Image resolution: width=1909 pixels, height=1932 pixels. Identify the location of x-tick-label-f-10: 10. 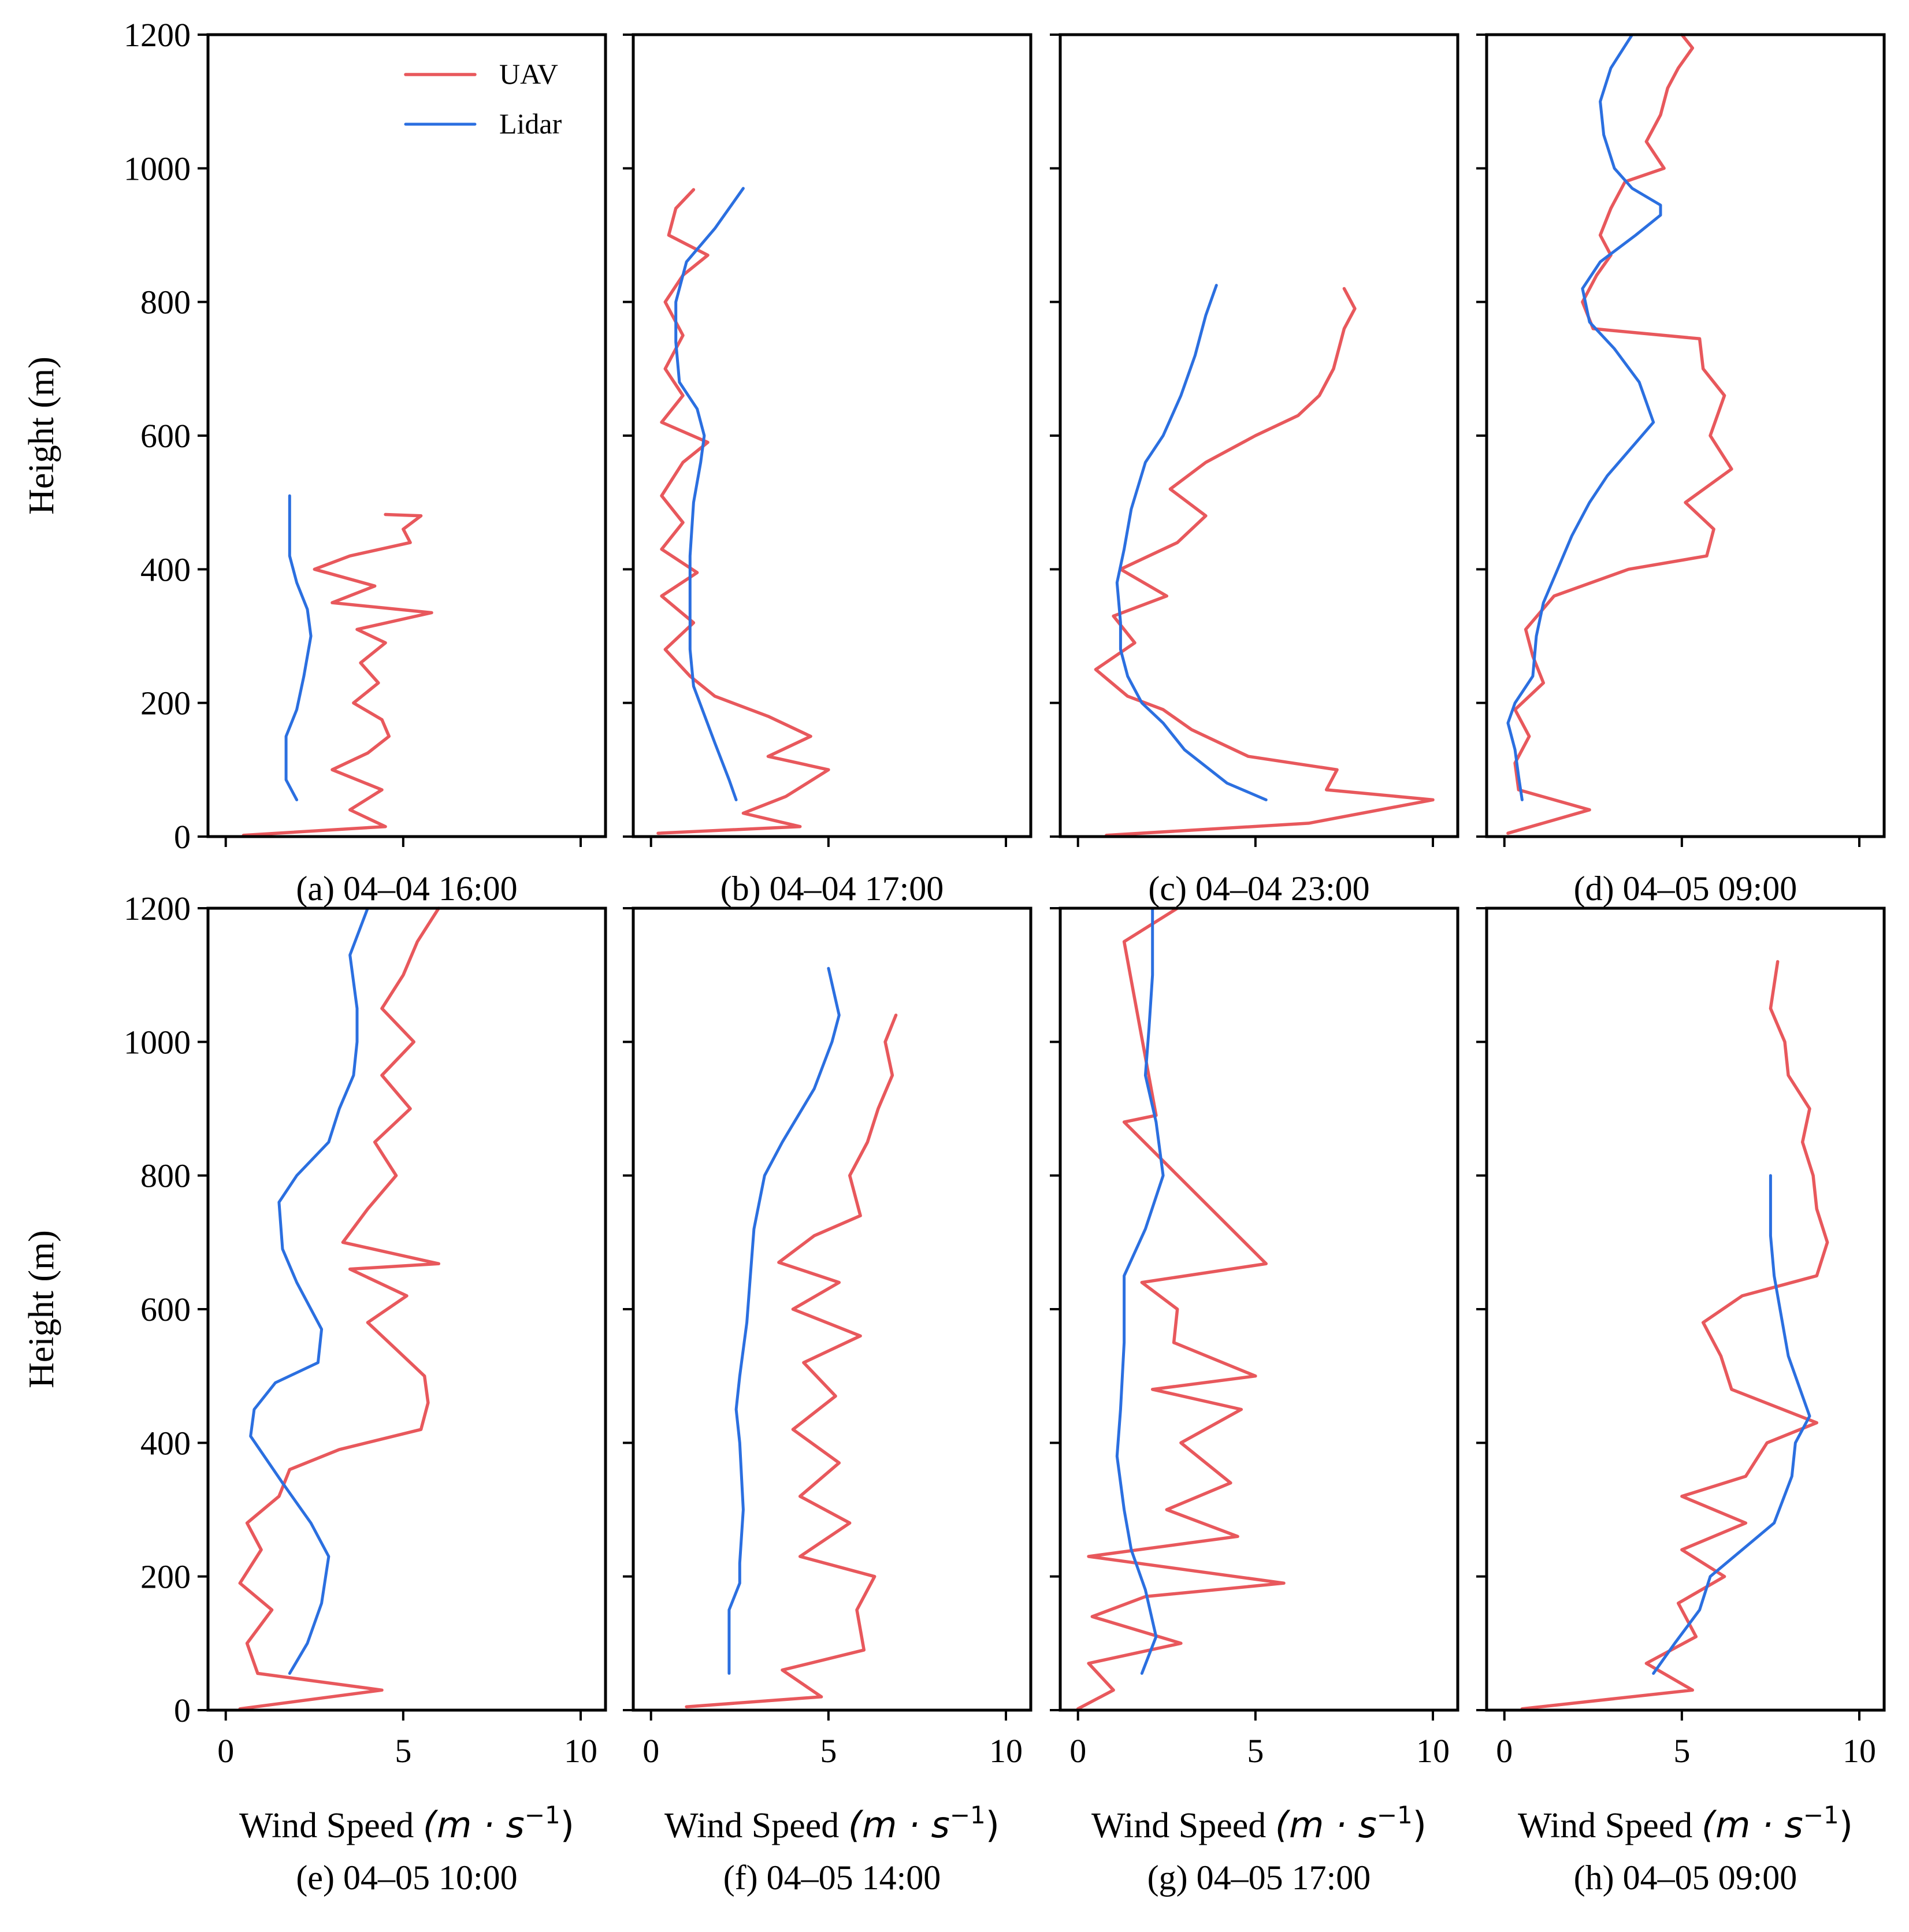
(1006, 1751).